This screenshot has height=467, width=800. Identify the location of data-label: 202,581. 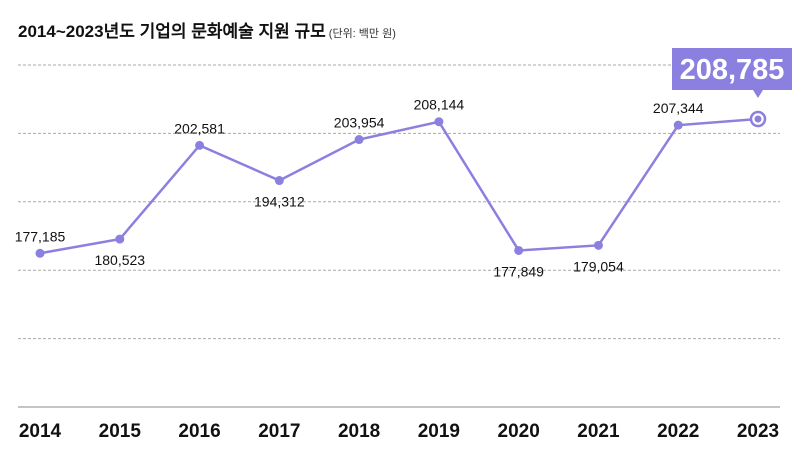
(199, 128).